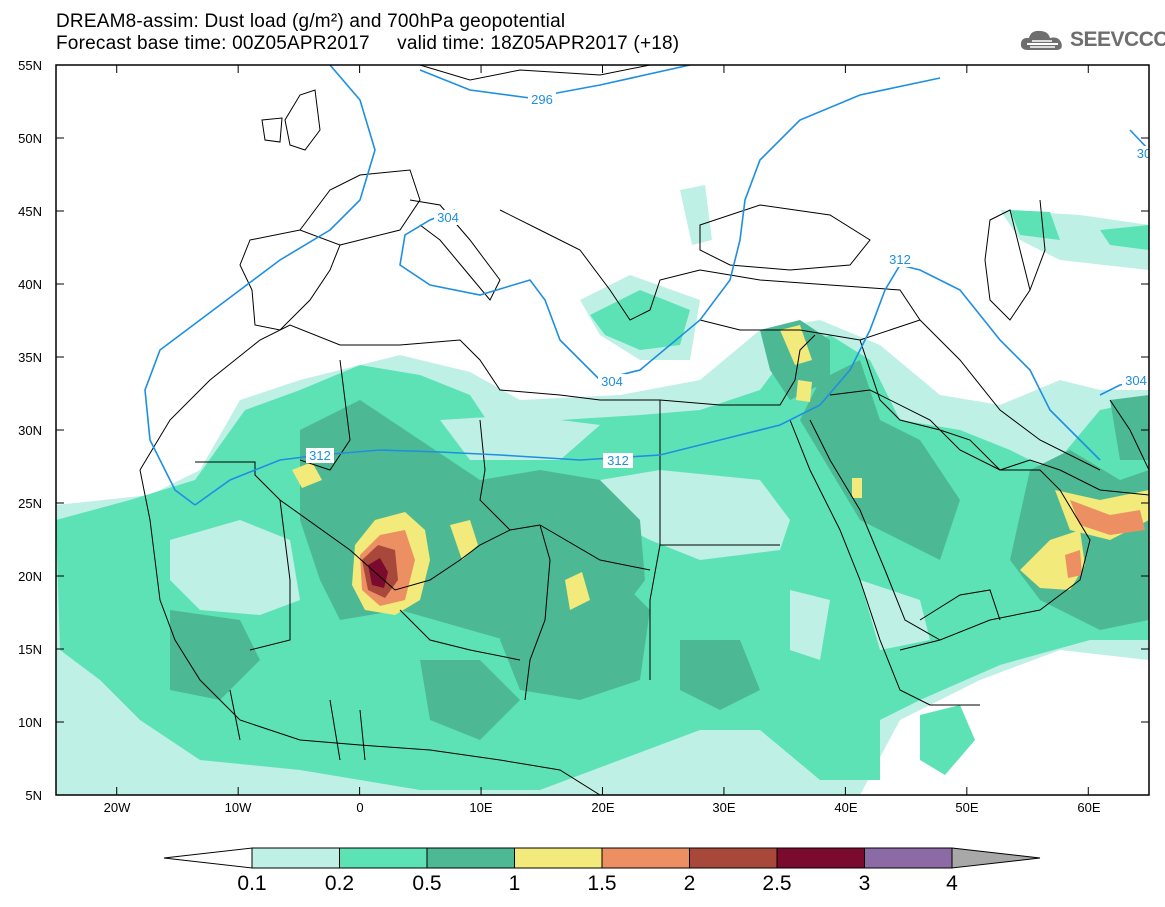 Image resolution: width=1165 pixels, height=907 pixels. I want to click on lat-label-10n: 10N, so click(30, 722).